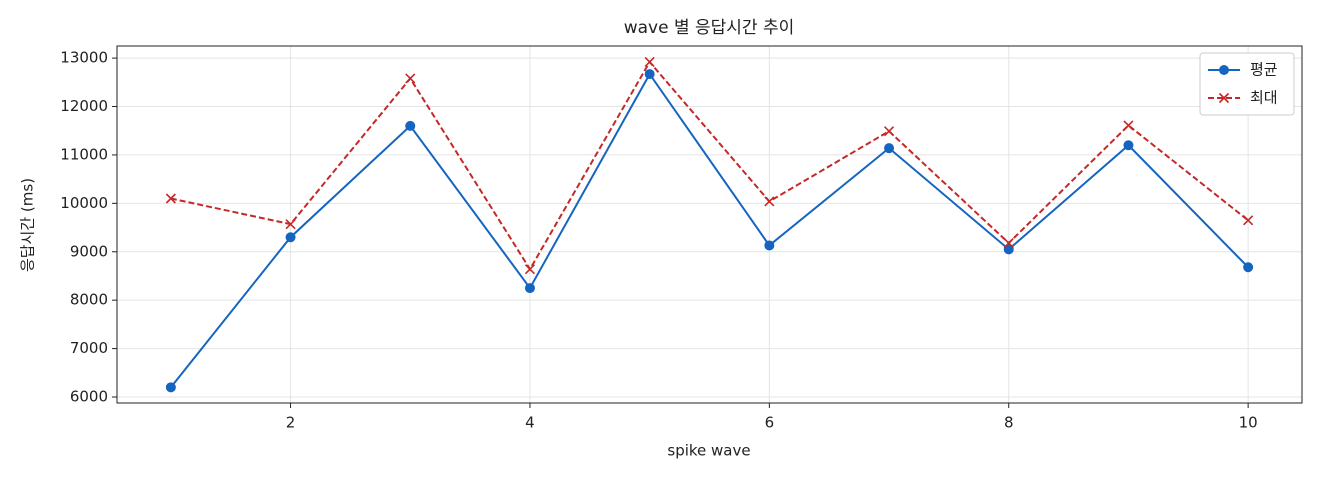  I want to click on x-axis-label: spike wave, so click(708, 451).